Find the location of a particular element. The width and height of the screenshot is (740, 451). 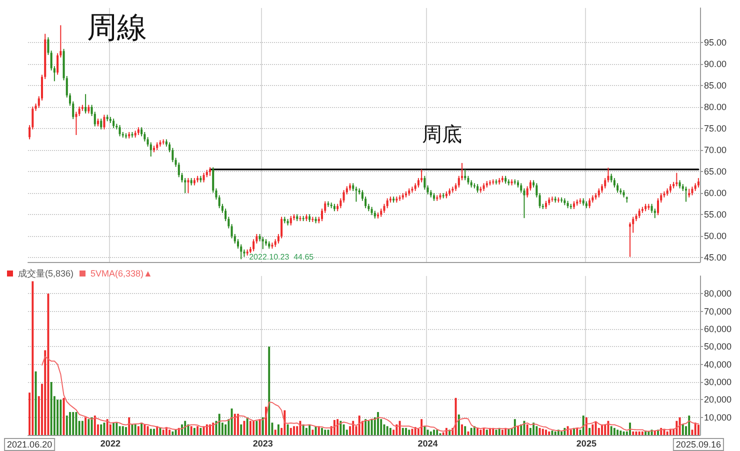

y-tick-label: 10,000 is located at coordinates (718, 417).